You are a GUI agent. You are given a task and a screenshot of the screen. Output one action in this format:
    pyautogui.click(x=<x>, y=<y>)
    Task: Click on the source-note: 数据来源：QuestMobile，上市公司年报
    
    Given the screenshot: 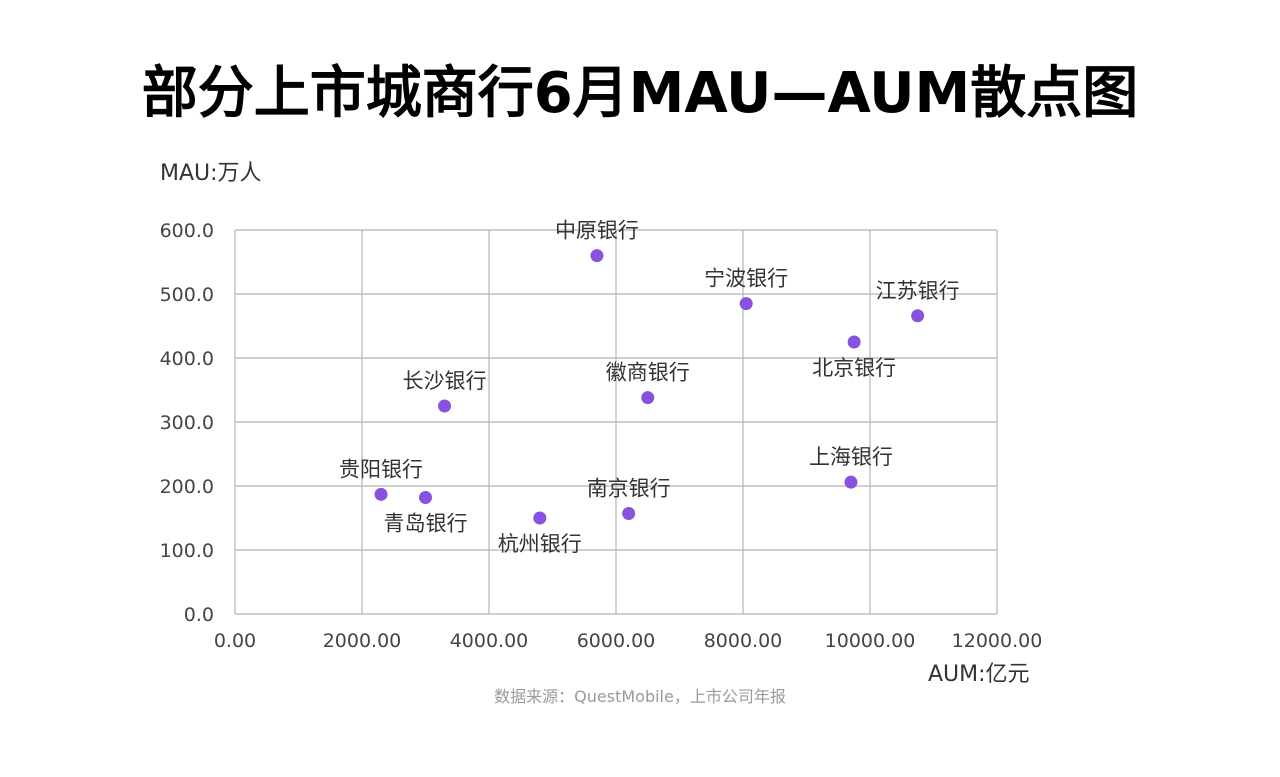 What is the action you would take?
    pyautogui.click(x=640, y=696)
    